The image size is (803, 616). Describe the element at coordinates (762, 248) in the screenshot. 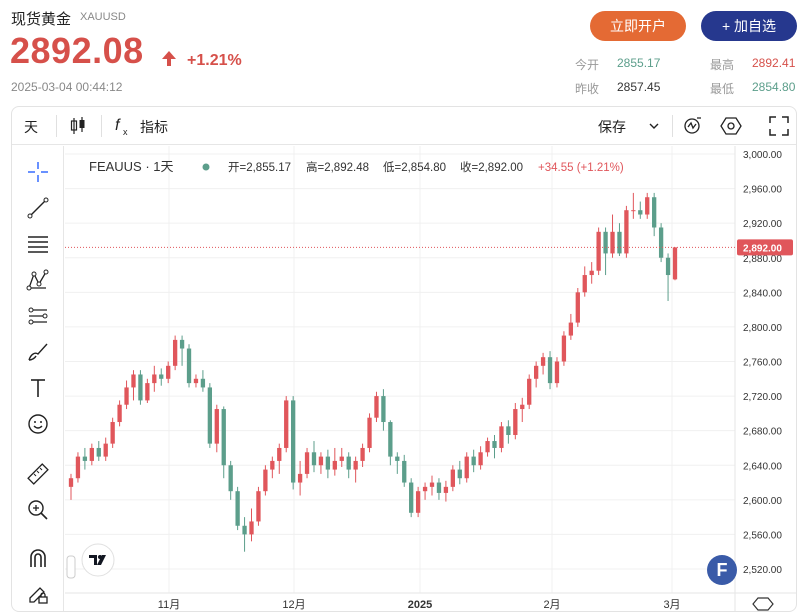

I see `last-price-label: 2,892.00` at that location.